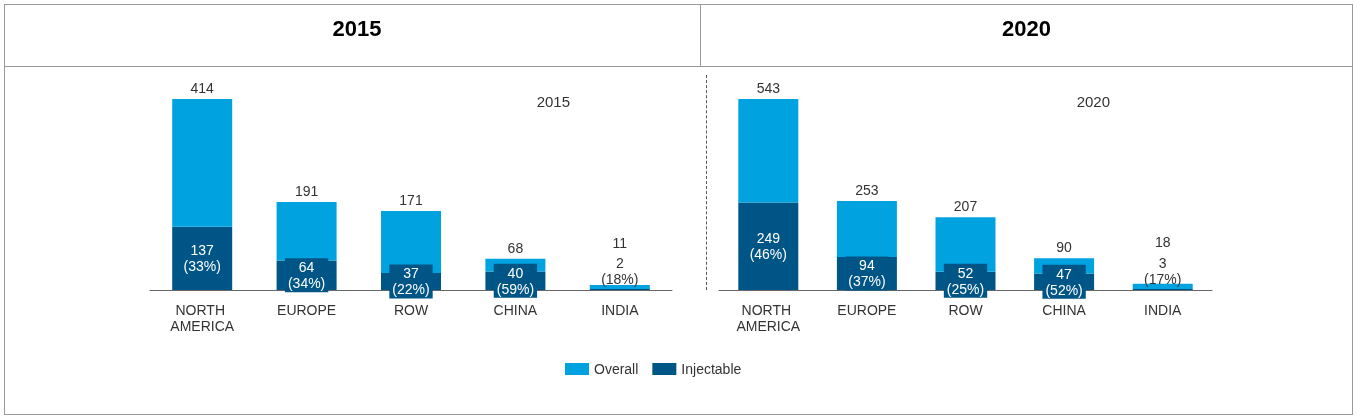 The height and width of the screenshot is (419, 1357). What do you see at coordinates (1026, 28) in the screenshot?
I see `text: 2020` at bounding box center [1026, 28].